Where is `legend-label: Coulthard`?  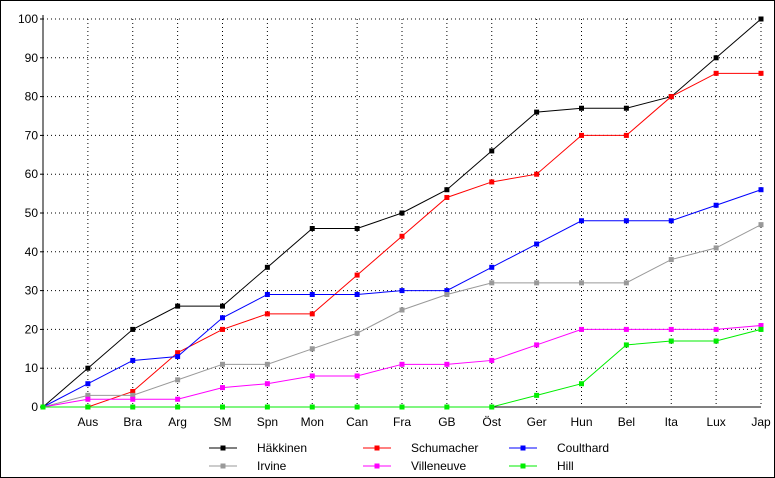
legend-label: Coulthard is located at coordinates (583, 448).